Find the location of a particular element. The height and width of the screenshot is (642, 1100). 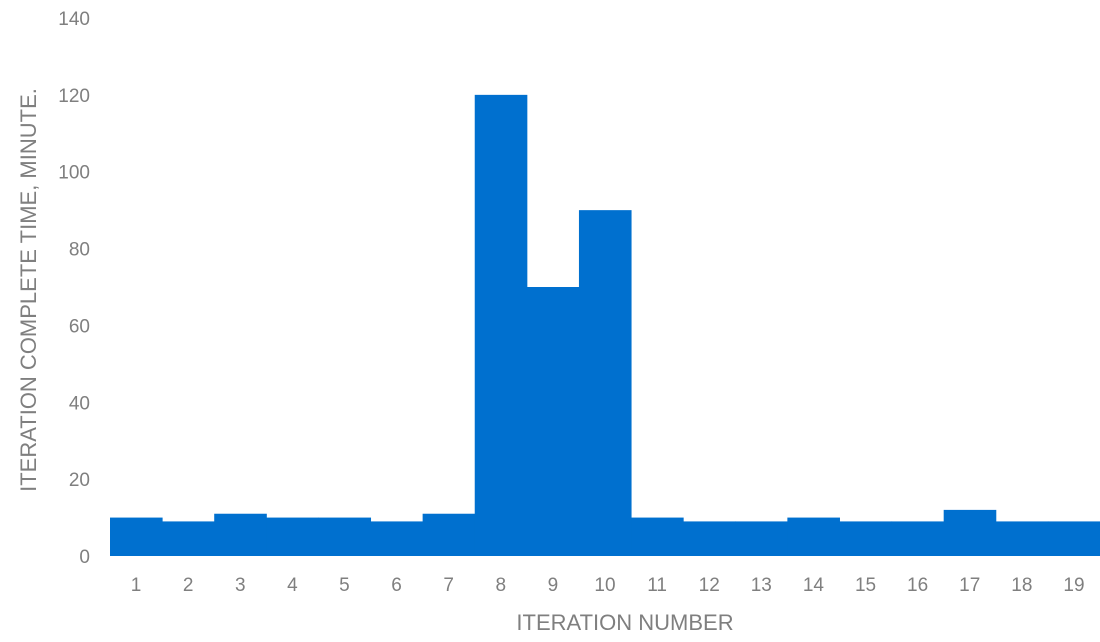

x-tick-label: 15 is located at coordinates (865, 585).